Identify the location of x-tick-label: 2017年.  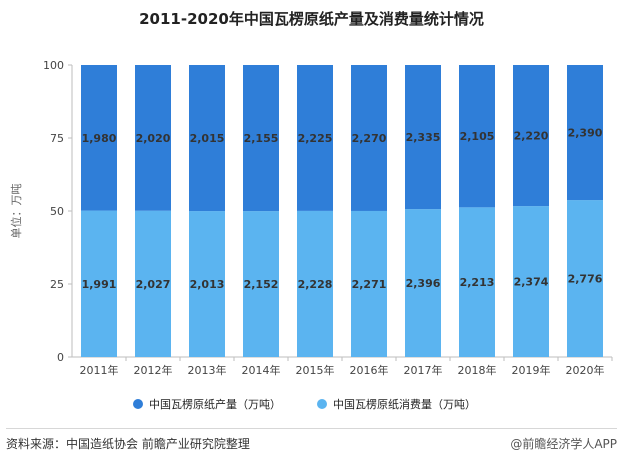
(423, 370).